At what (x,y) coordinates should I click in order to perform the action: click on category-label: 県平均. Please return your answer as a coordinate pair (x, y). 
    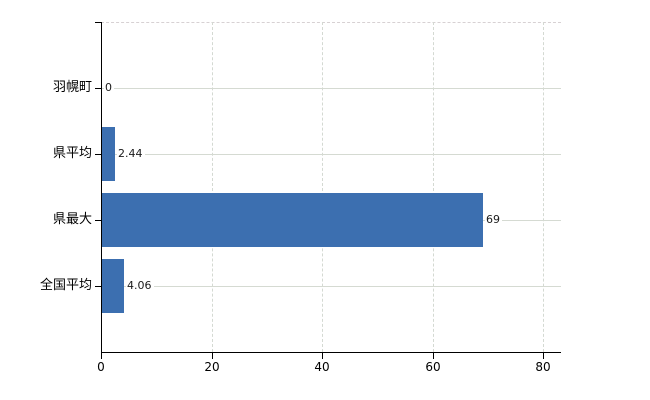
    Looking at the image, I should click on (72, 153).